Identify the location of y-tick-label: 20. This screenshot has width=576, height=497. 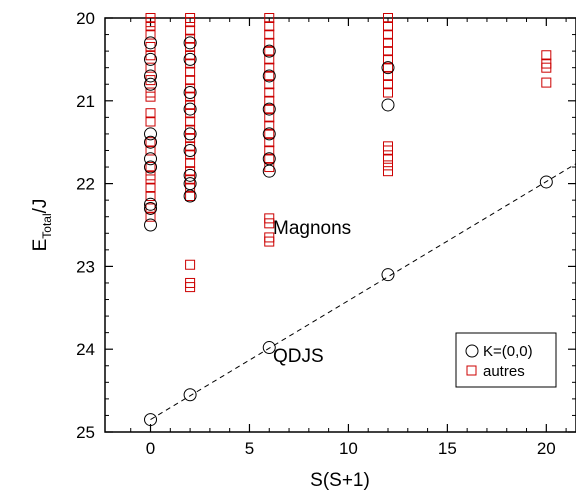
(85, 18).